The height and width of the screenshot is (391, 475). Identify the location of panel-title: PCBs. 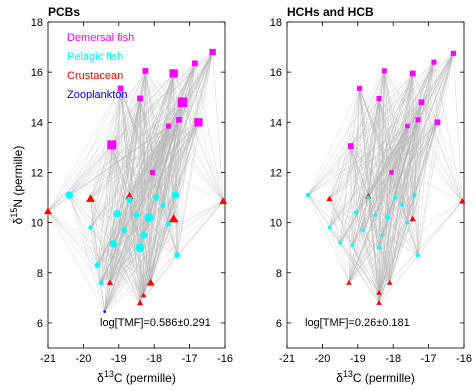
(64, 12).